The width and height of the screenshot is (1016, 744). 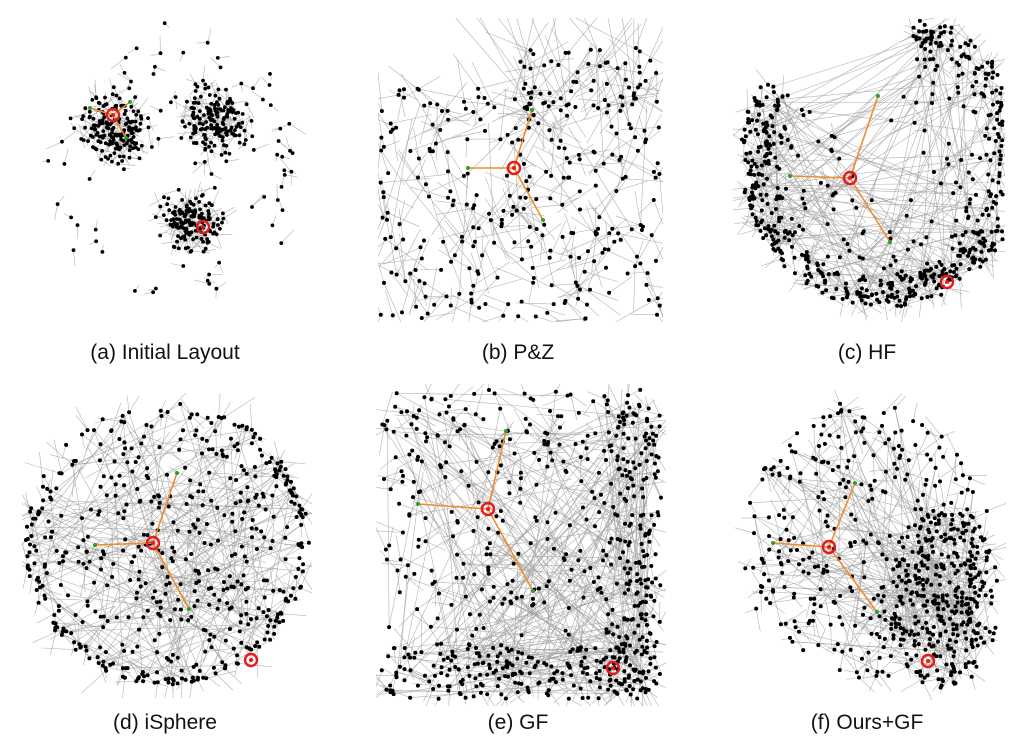 What do you see at coordinates (867, 352) in the screenshot?
I see `caption-c: (c) HF` at bounding box center [867, 352].